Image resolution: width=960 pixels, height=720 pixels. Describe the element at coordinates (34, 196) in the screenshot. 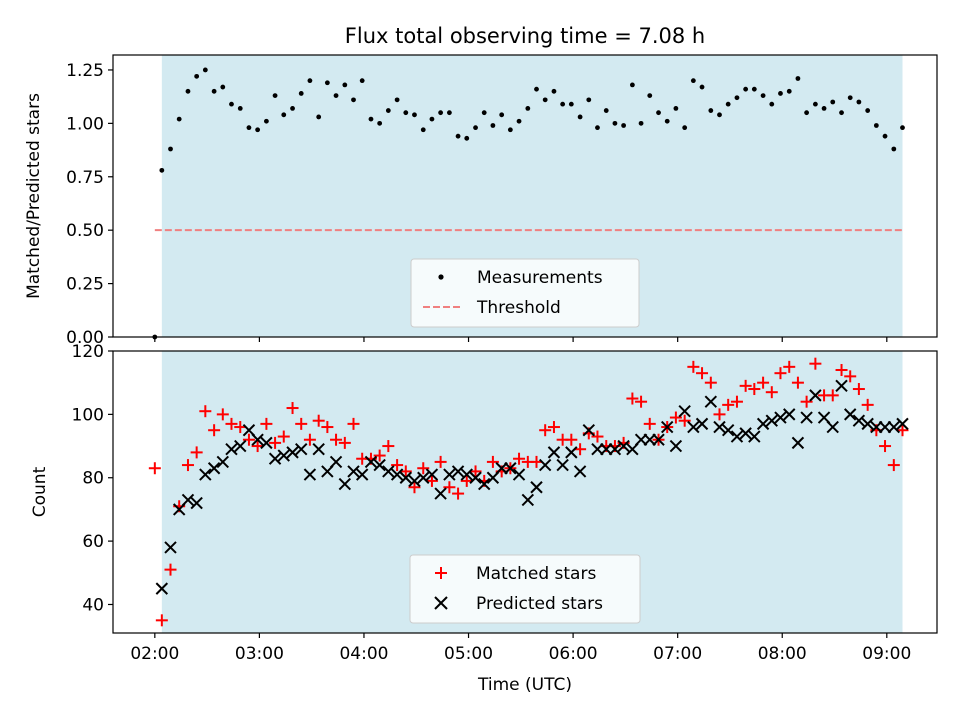

I see `top-y-axis-label: Matched/Predicted stars` at that location.